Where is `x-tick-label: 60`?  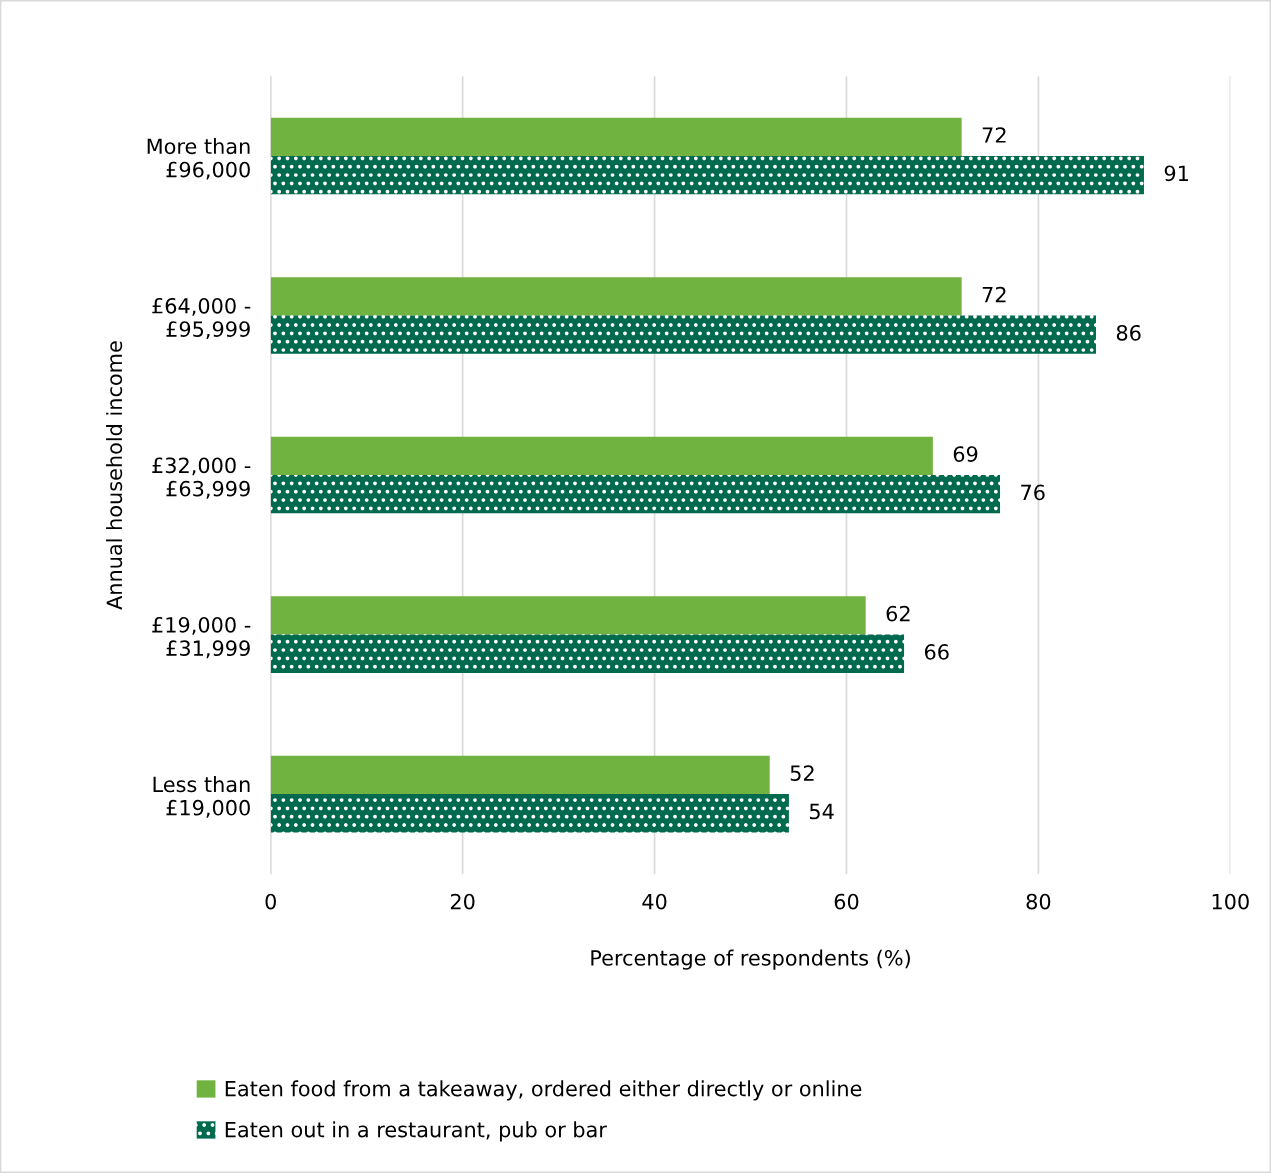
x-tick-label: 60 is located at coordinates (846, 901).